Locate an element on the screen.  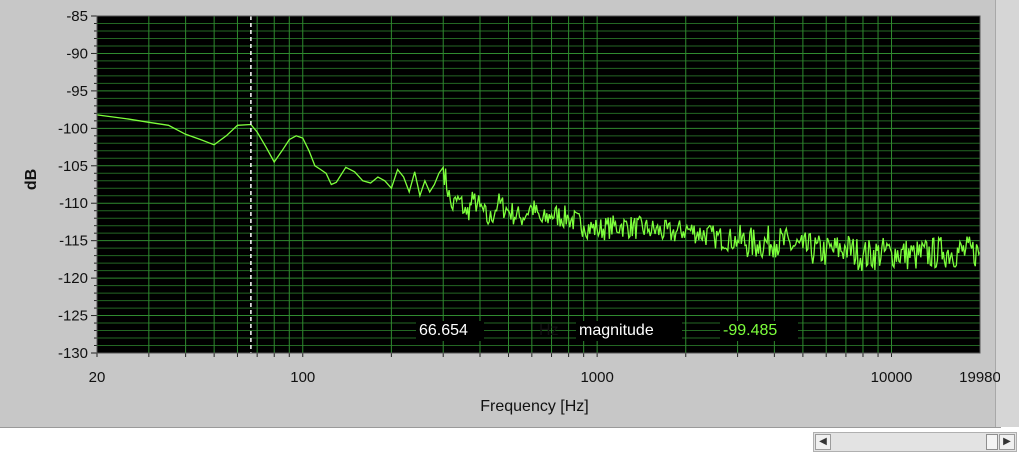
y-tick-label: -115 is located at coordinates (73, 241).